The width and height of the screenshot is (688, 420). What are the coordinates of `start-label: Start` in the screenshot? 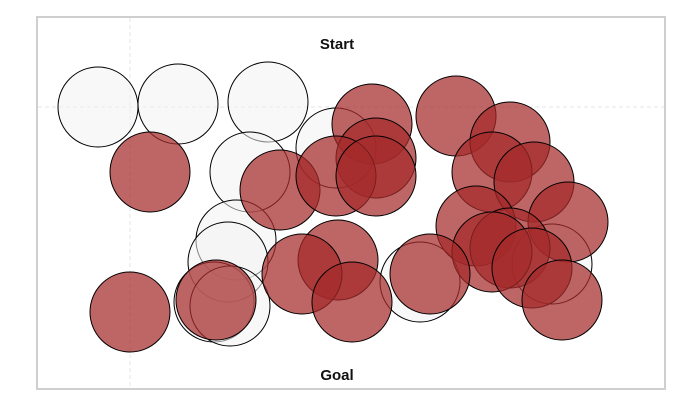 It's located at (337, 44).